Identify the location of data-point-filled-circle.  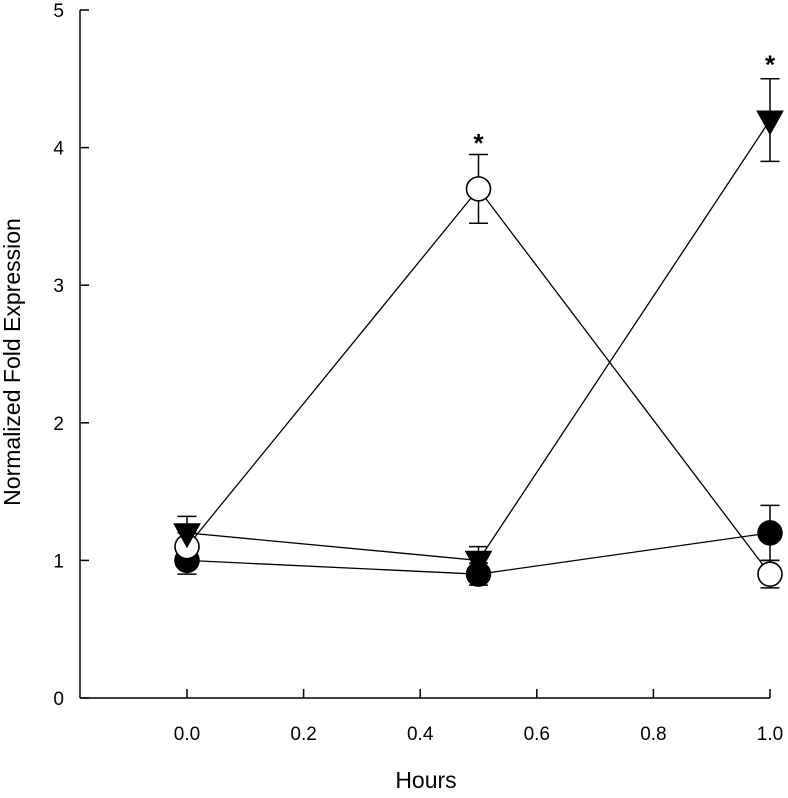
(770, 533).